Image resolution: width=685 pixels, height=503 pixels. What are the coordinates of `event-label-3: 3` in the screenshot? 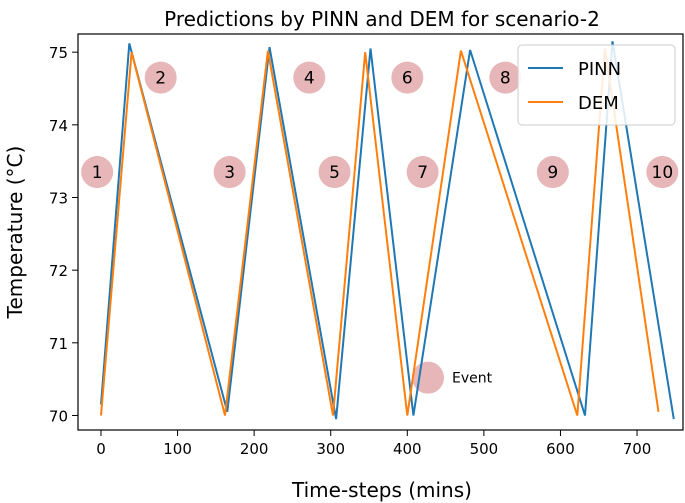 It's located at (229, 173).